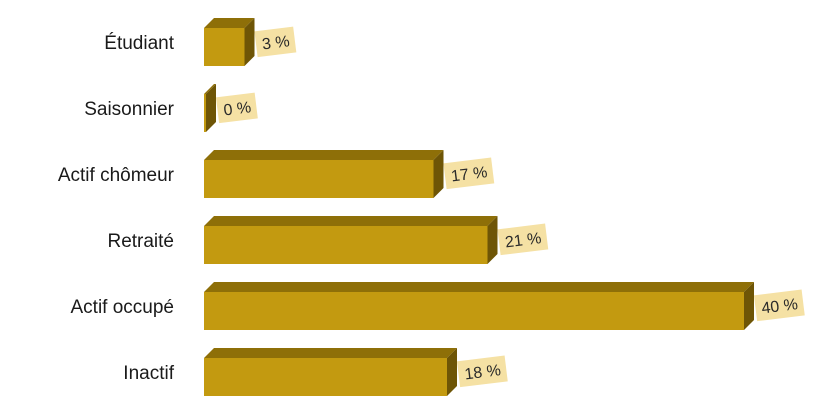 This screenshot has height=403, width=820. I want to click on bar-actif-chomeur, so click(324, 174).